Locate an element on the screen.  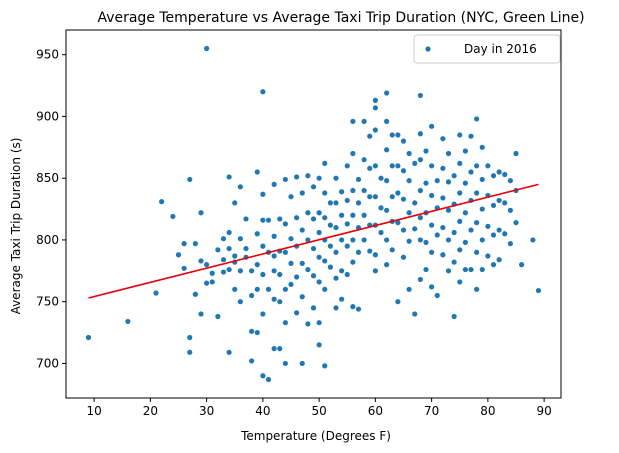
x-tick-label: 60 is located at coordinates (375, 411).